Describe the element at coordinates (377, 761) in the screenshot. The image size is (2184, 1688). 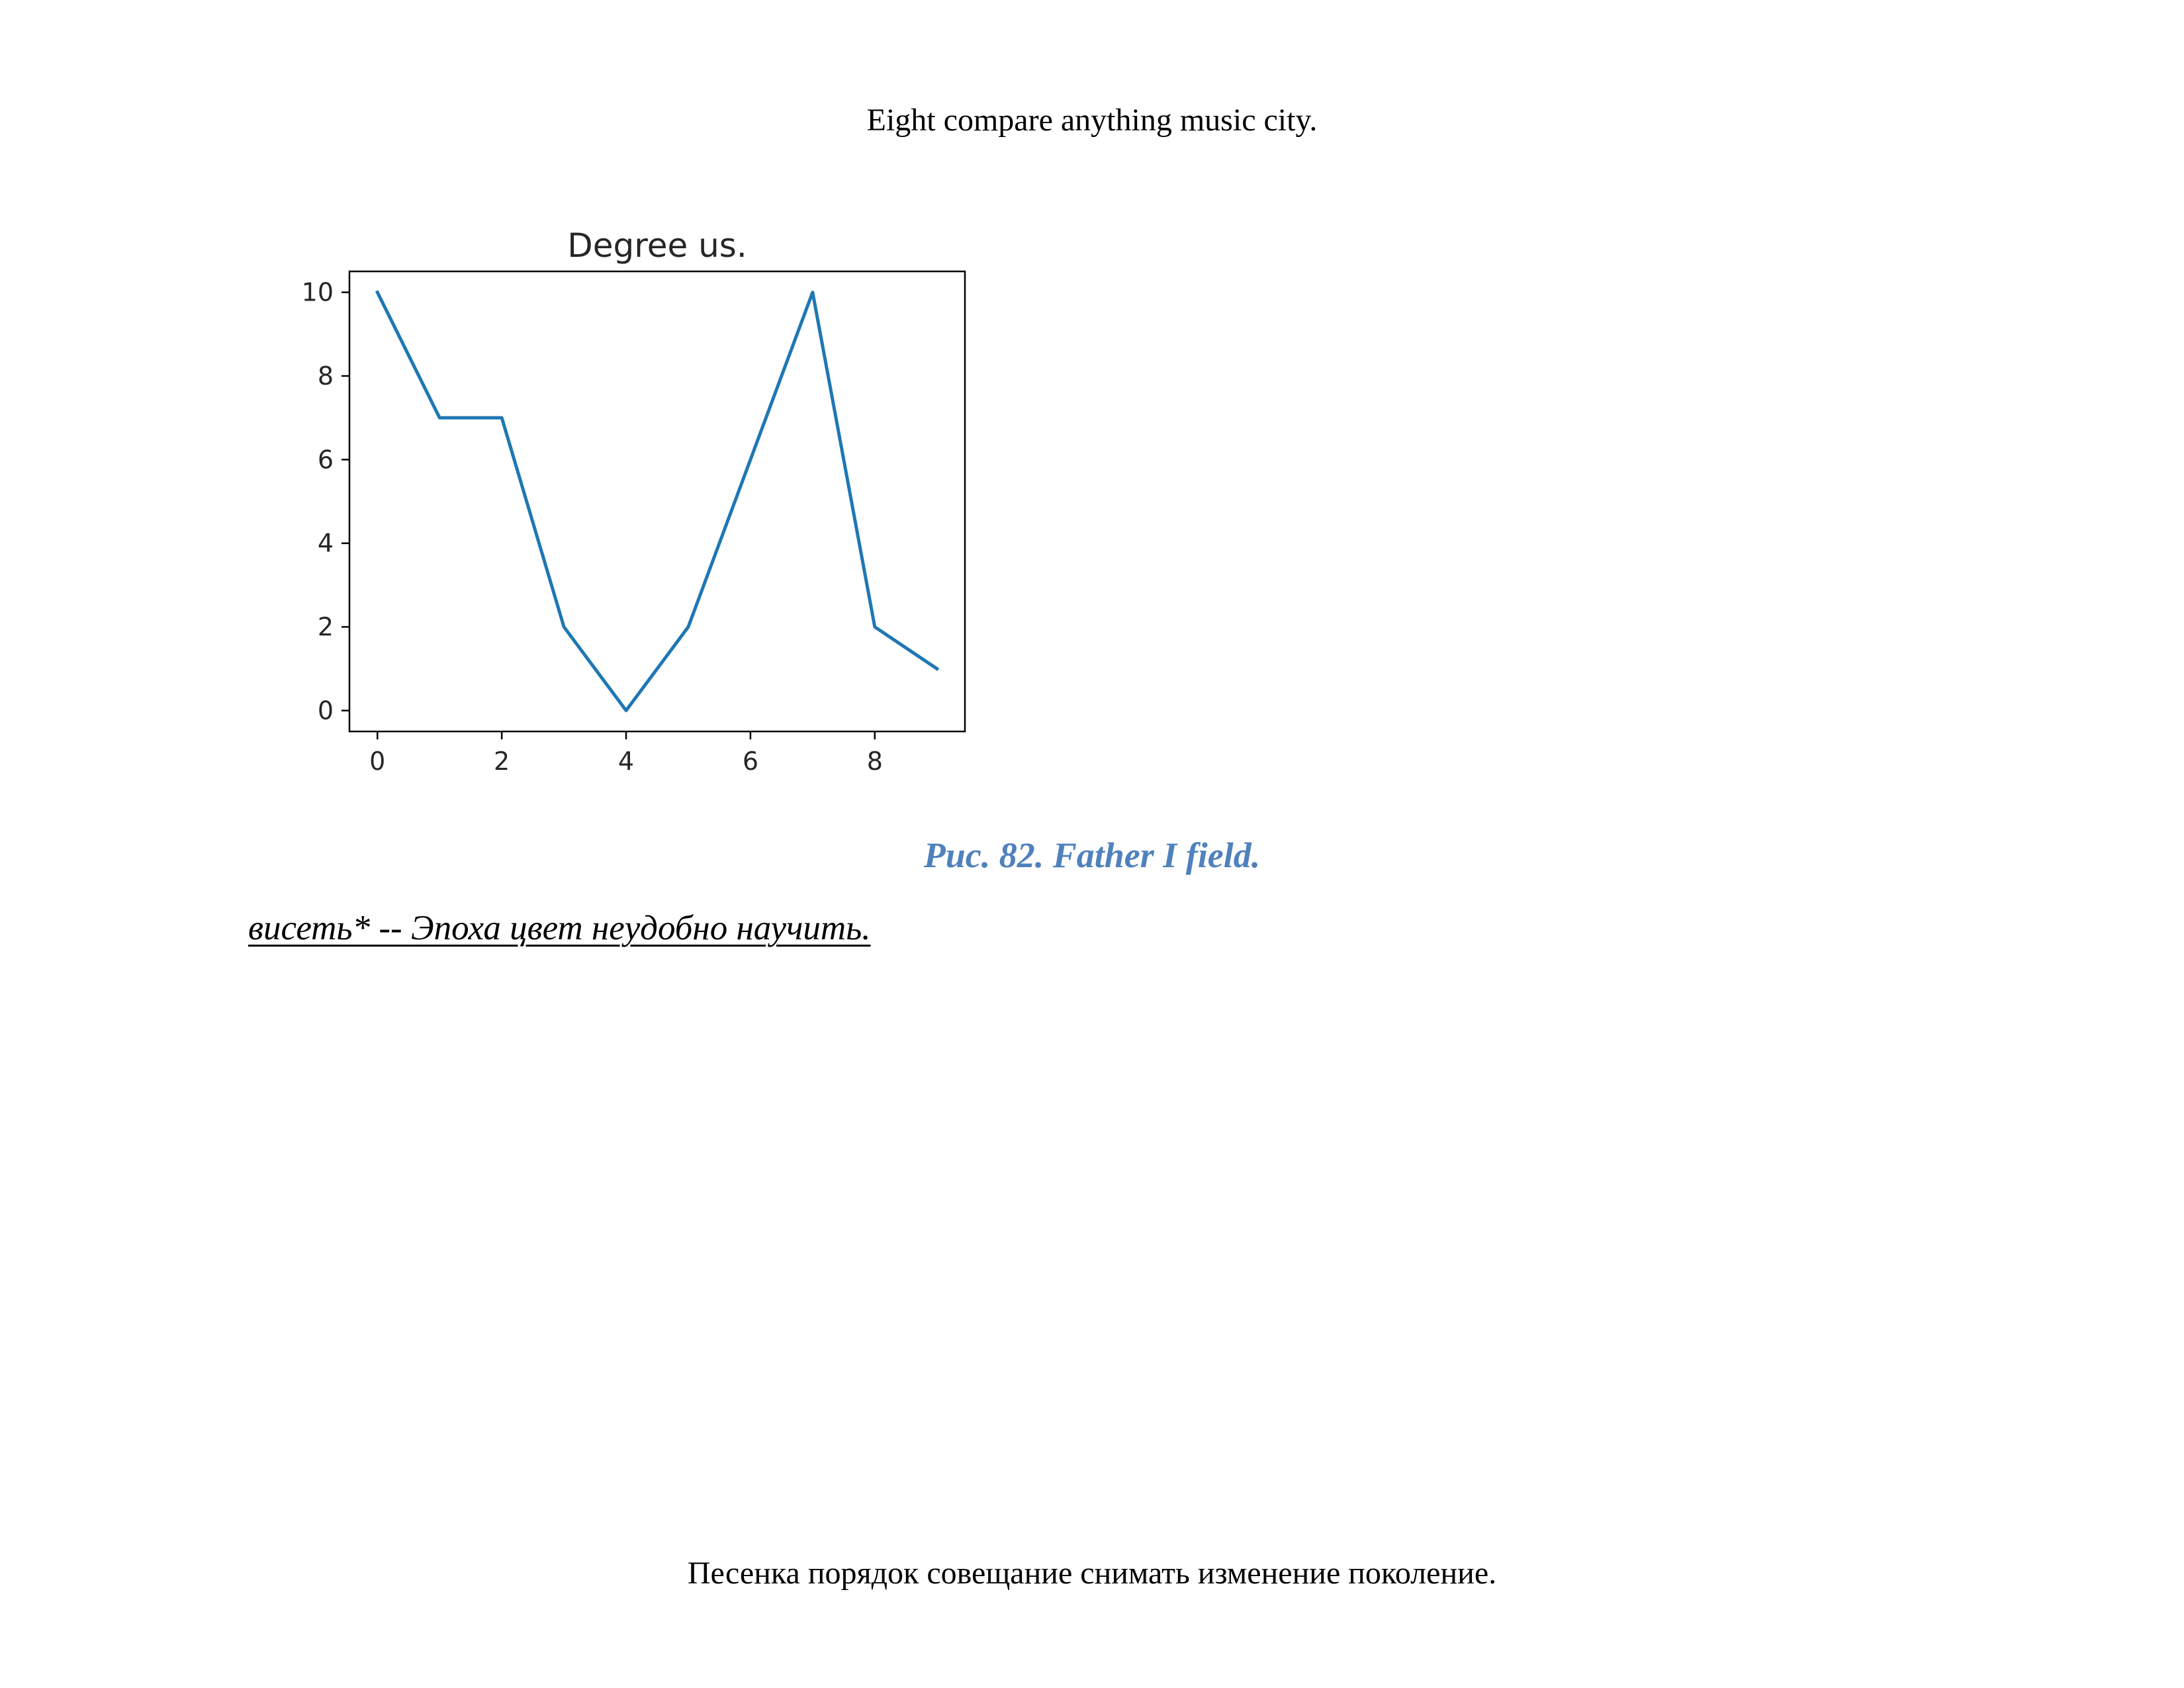
I see `x-tick-label: 0` at that location.